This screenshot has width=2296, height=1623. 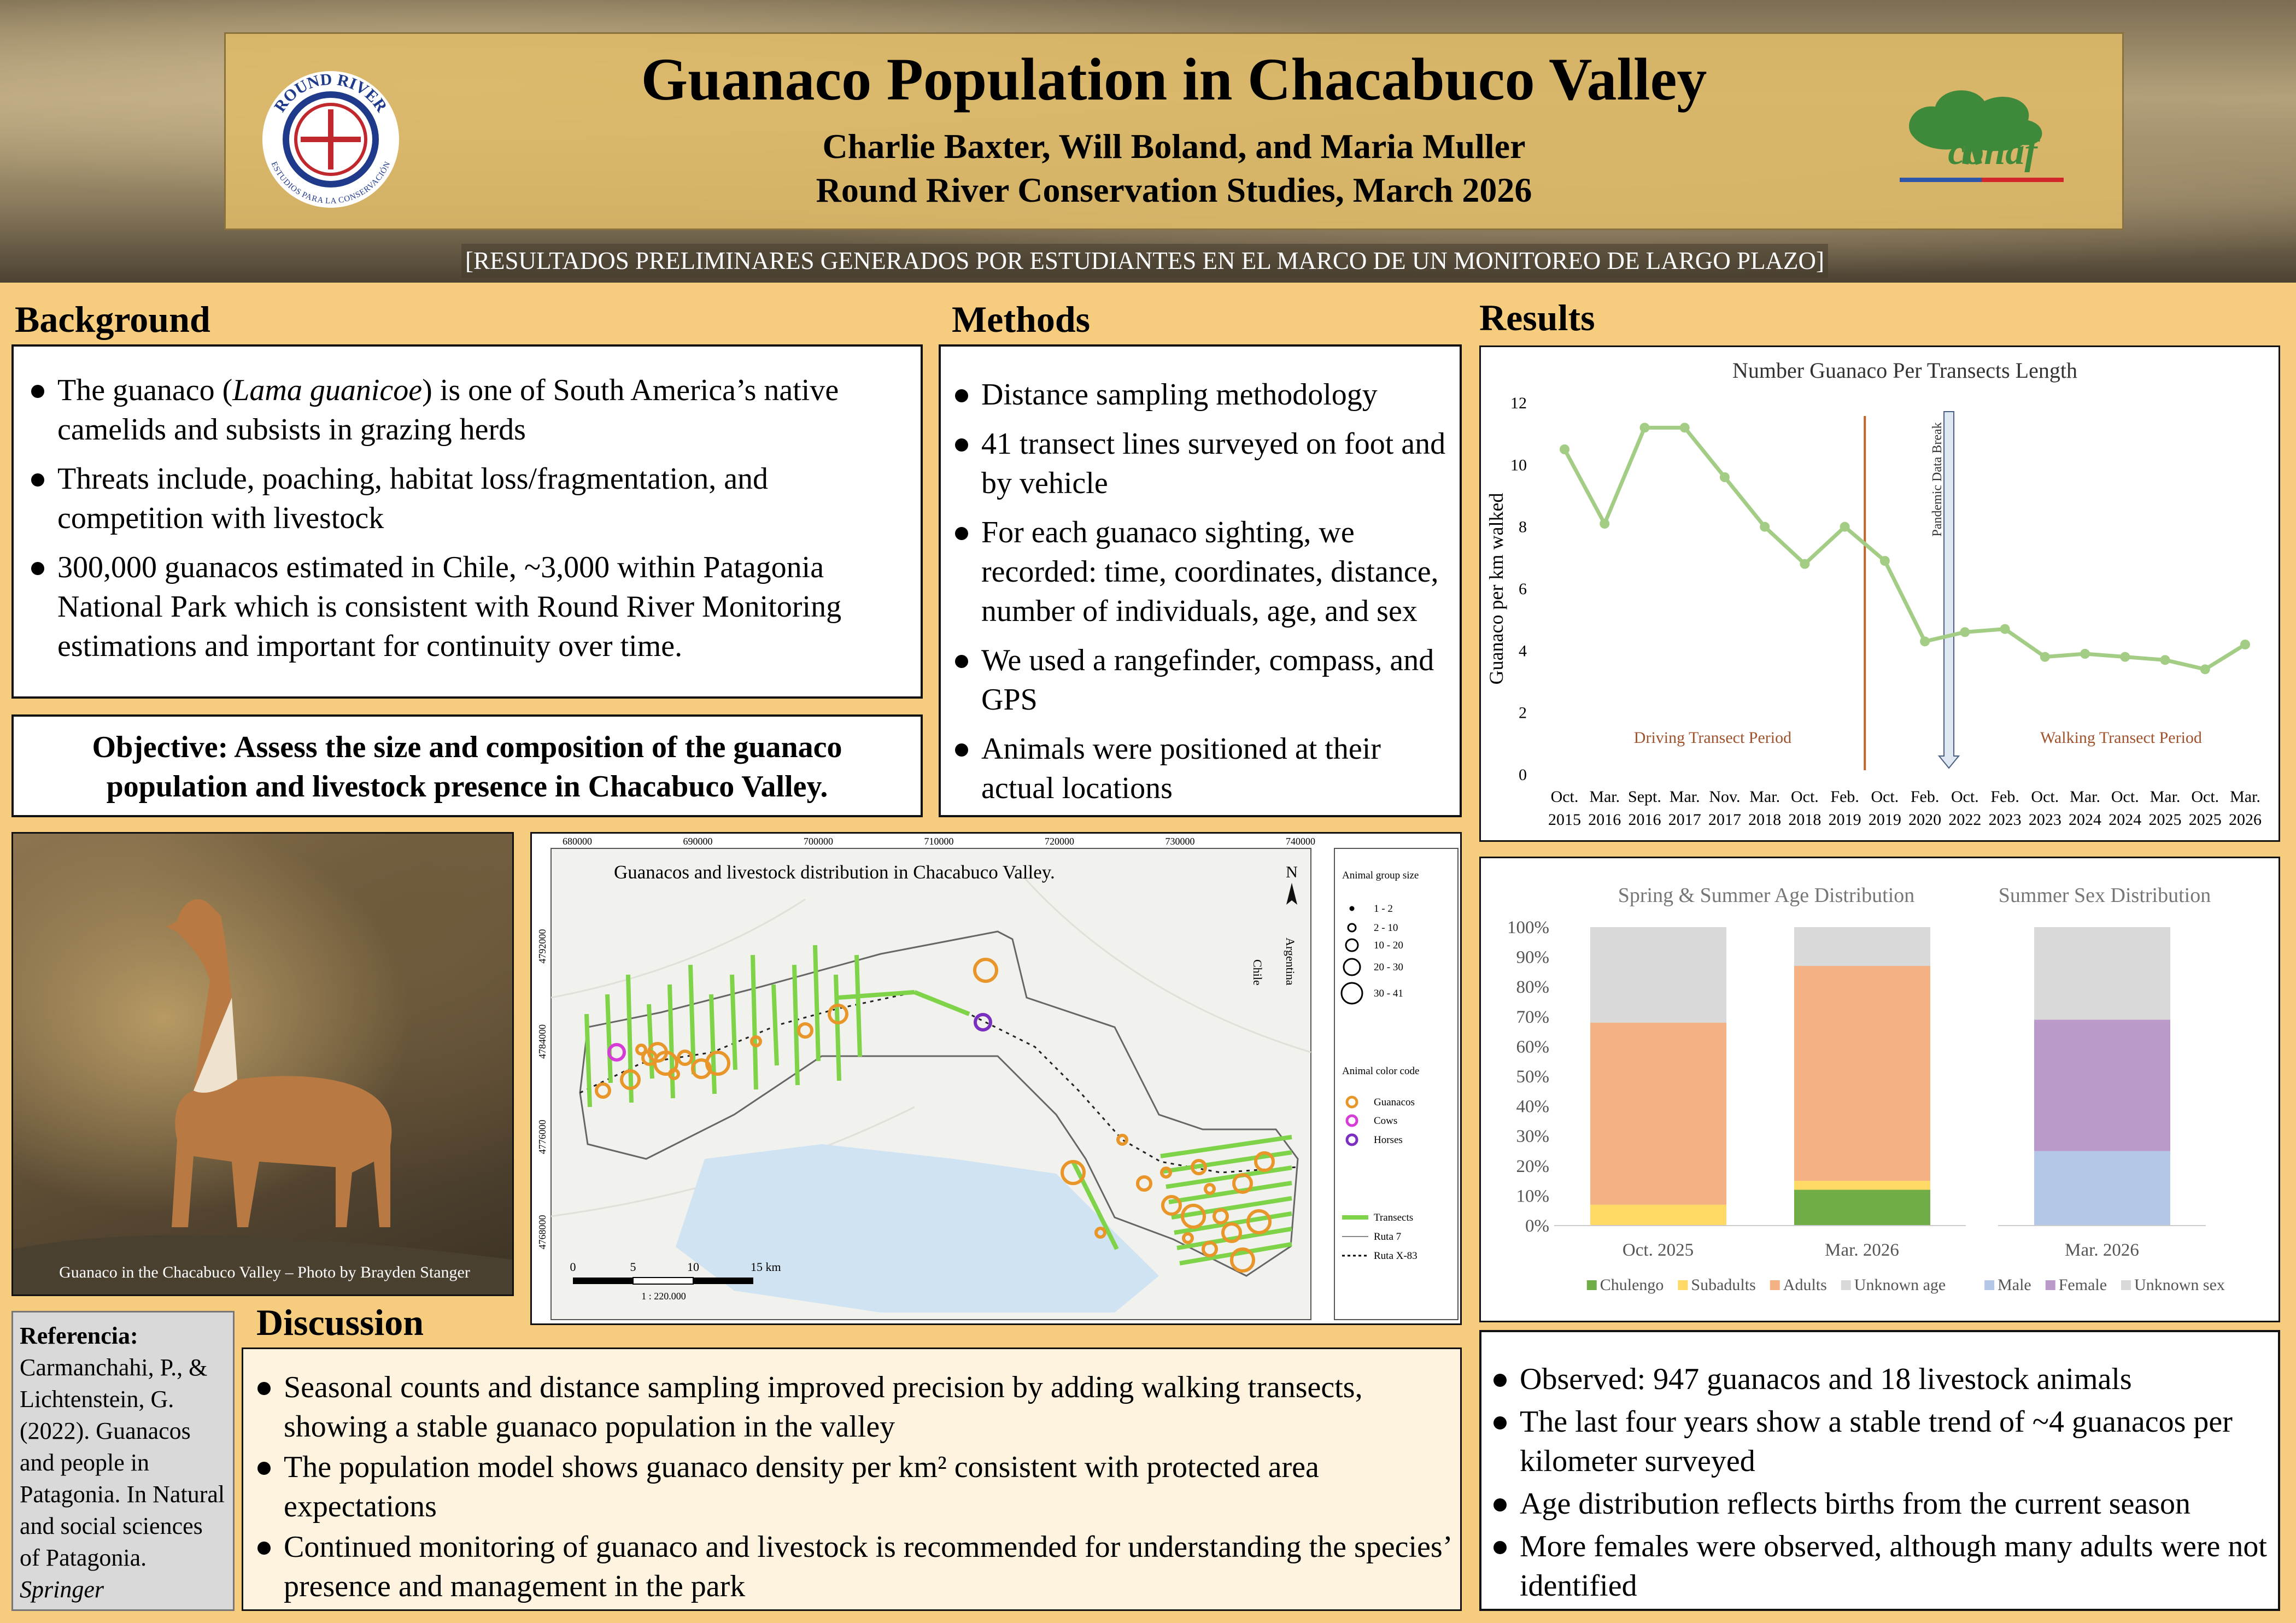 What do you see at coordinates (1388, 1140) in the screenshot?
I see `legend-label: Horses` at bounding box center [1388, 1140].